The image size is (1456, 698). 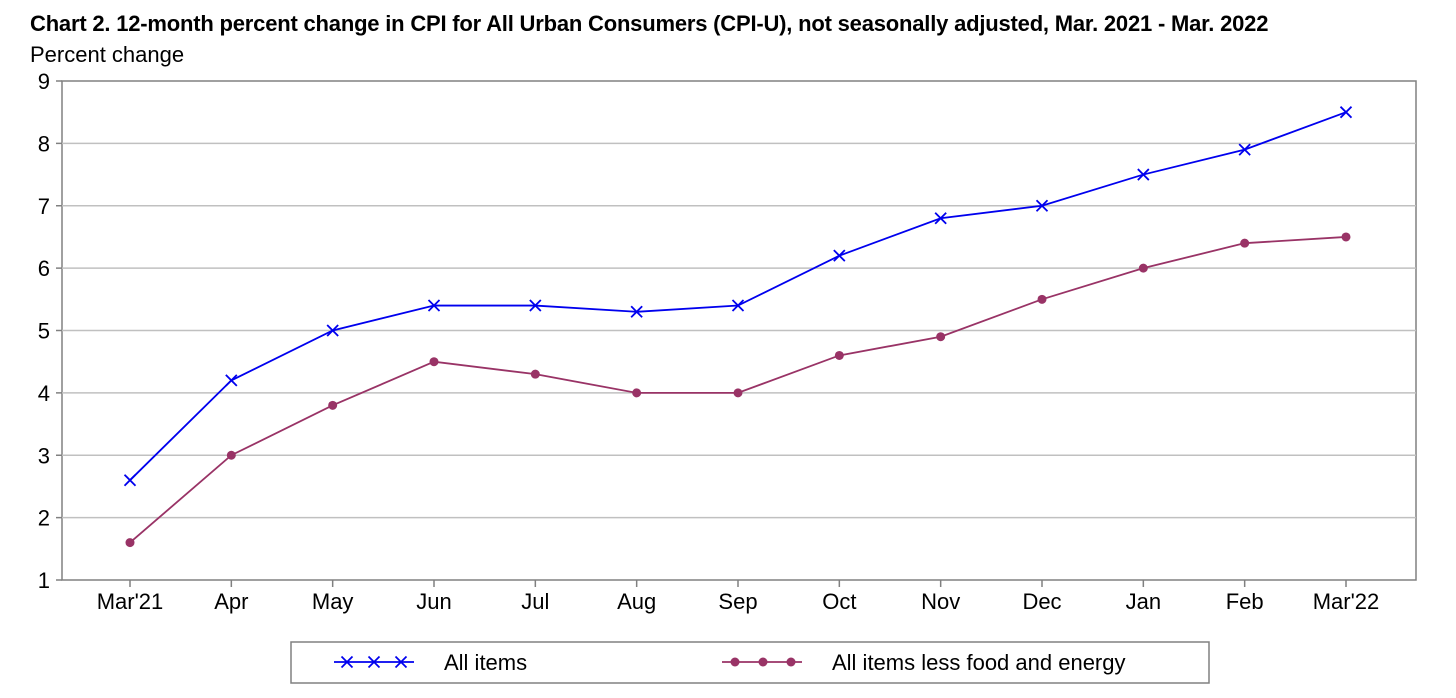 What do you see at coordinates (44, 393) in the screenshot?
I see `y-tick-label: 4` at bounding box center [44, 393].